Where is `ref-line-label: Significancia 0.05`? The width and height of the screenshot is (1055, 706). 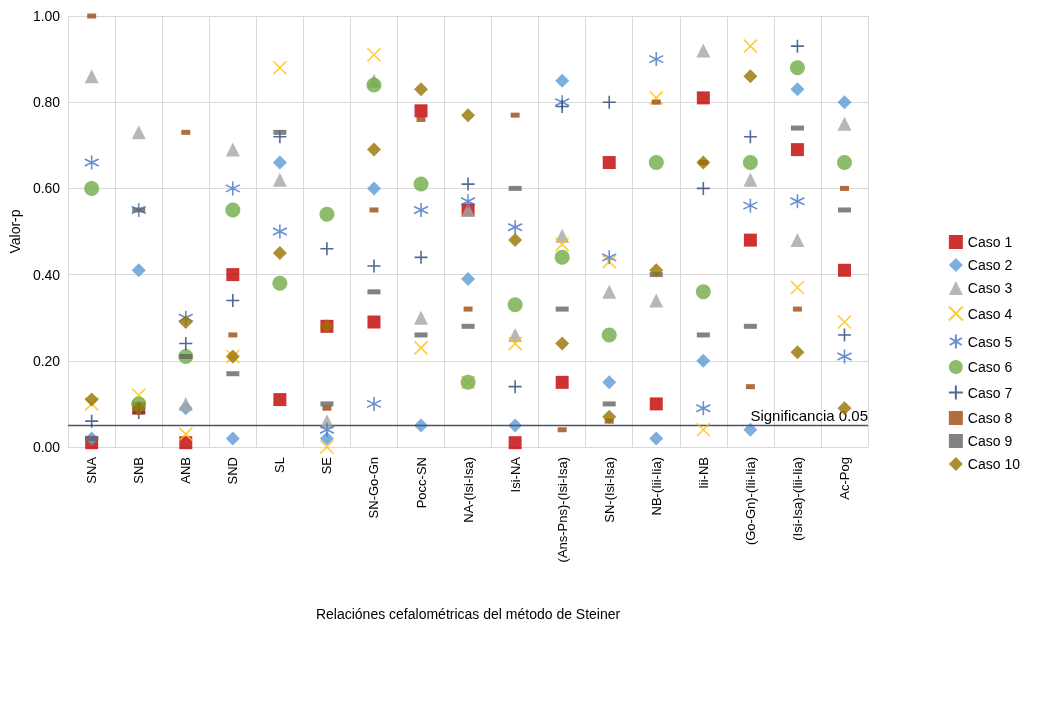
ref-line-label: Significancia 0.05 is located at coordinates (809, 416).